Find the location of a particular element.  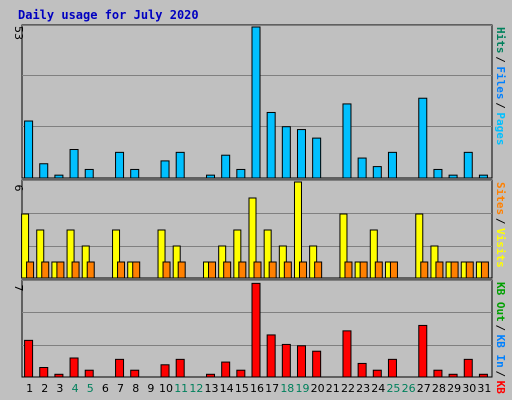

x-tick-label: 29 is located at coordinates (454, 388).